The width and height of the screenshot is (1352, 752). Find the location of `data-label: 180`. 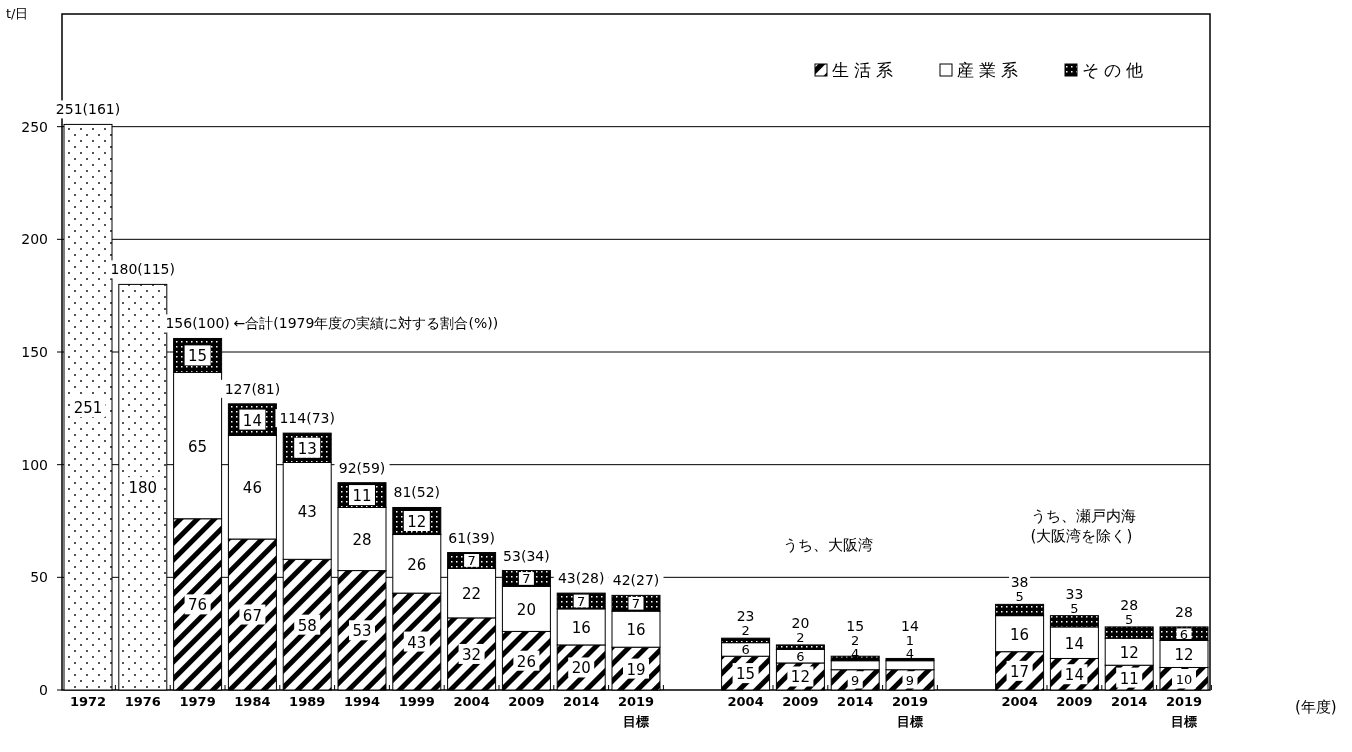

data-label: 180 is located at coordinates (143, 488).